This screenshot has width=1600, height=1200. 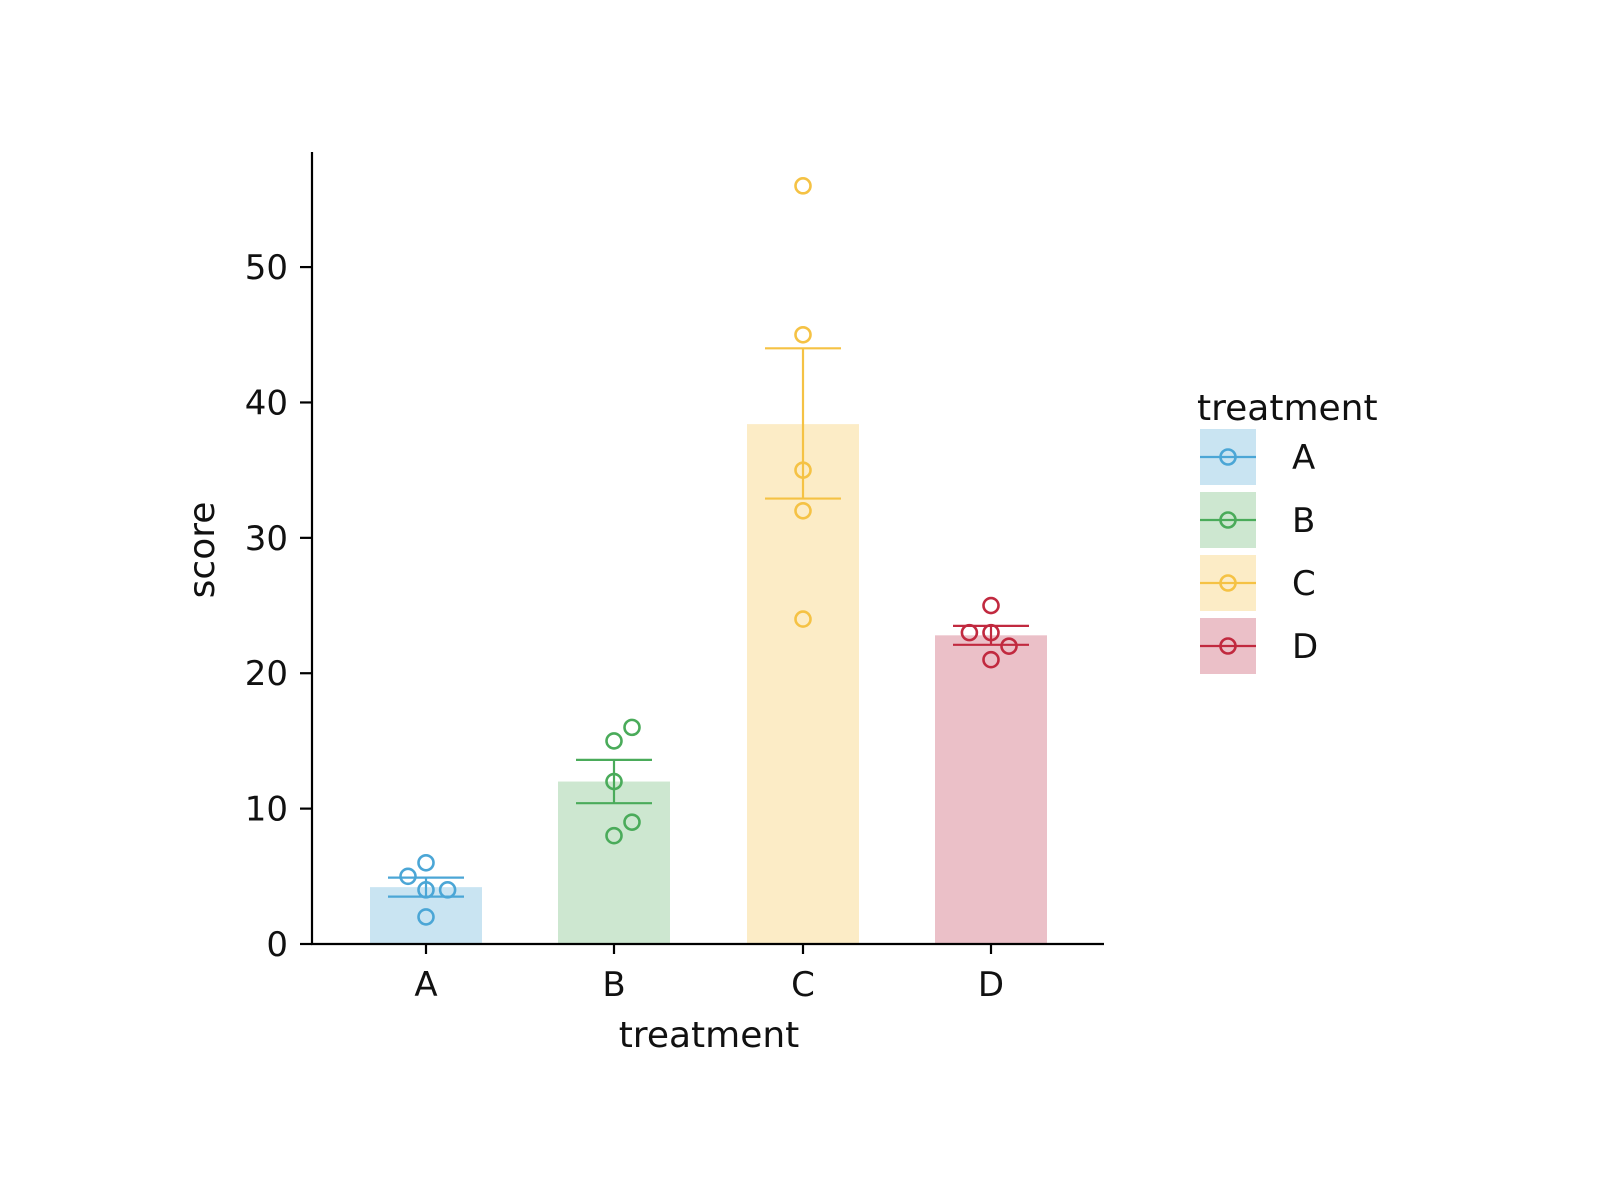 I want to click on legend-marker-a, so click(x=1228, y=457).